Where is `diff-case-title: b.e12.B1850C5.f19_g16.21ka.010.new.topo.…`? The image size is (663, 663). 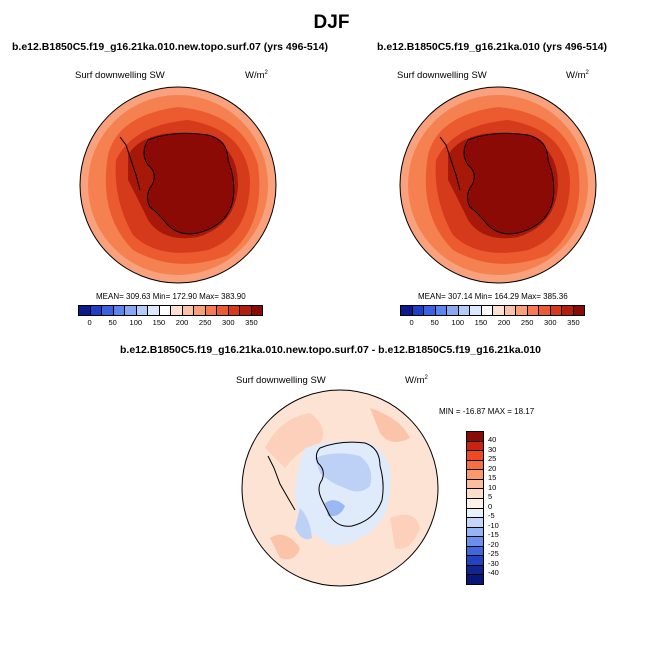 diff-case-title: b.e12.B1850C5.f19_g16.21ka.010.new.topo.… is located at coordinates (331, 350).